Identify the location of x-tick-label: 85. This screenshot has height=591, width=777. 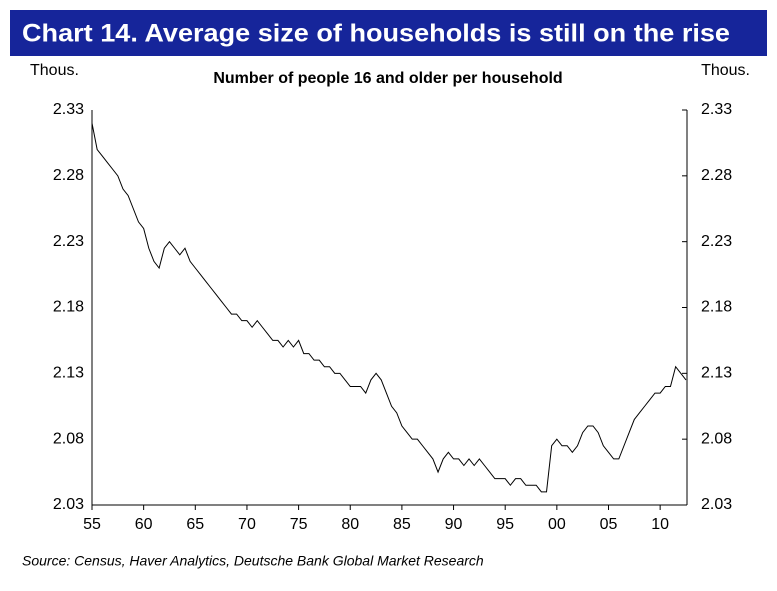
(402, 524).